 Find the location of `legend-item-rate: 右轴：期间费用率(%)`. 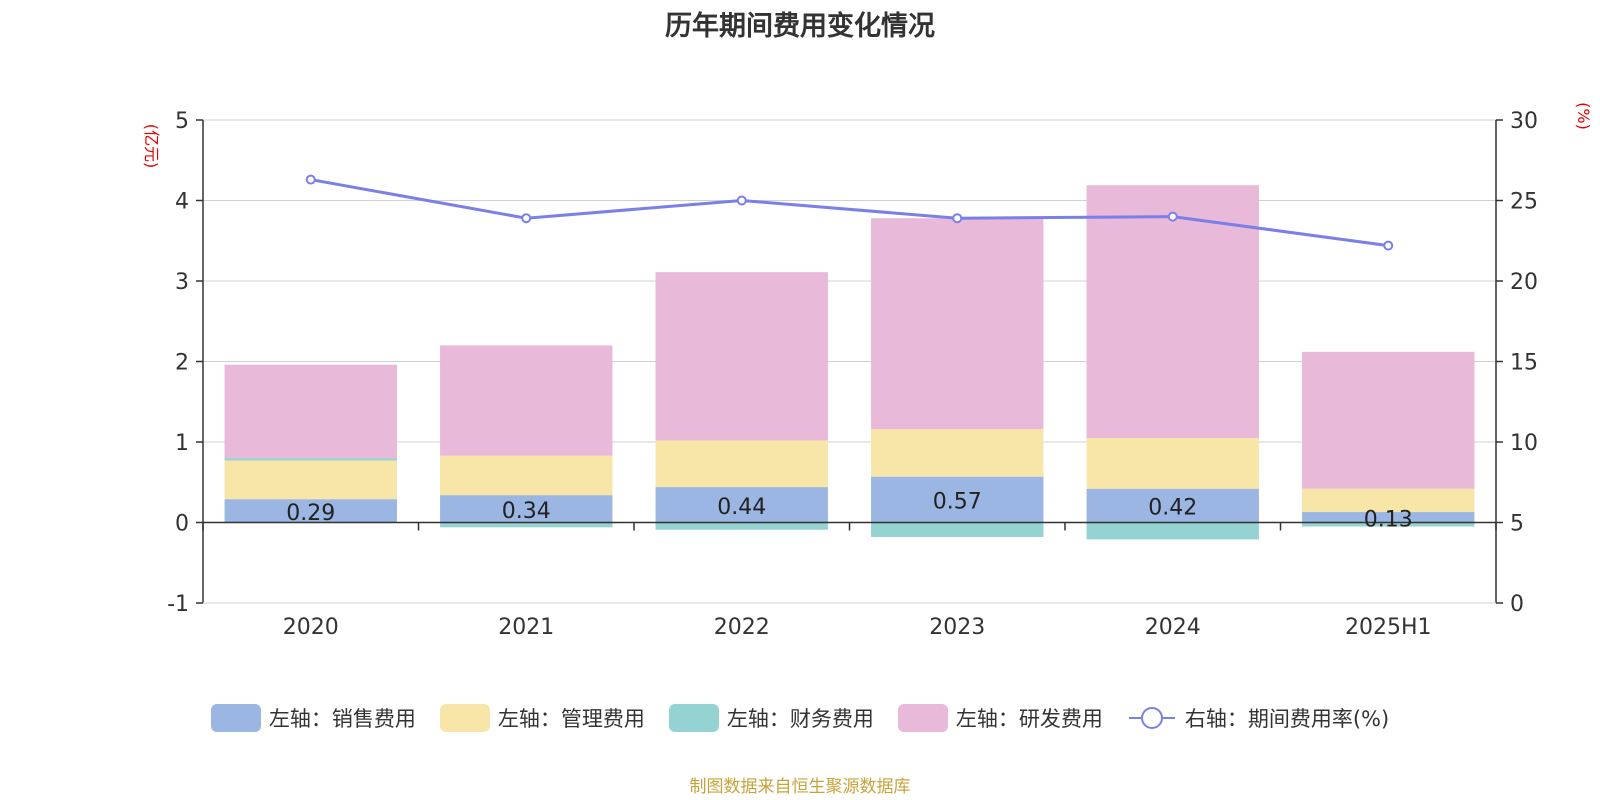

legend-item-rate: 右轴：期间费用率(%) is located at coordinates (1258, 718).